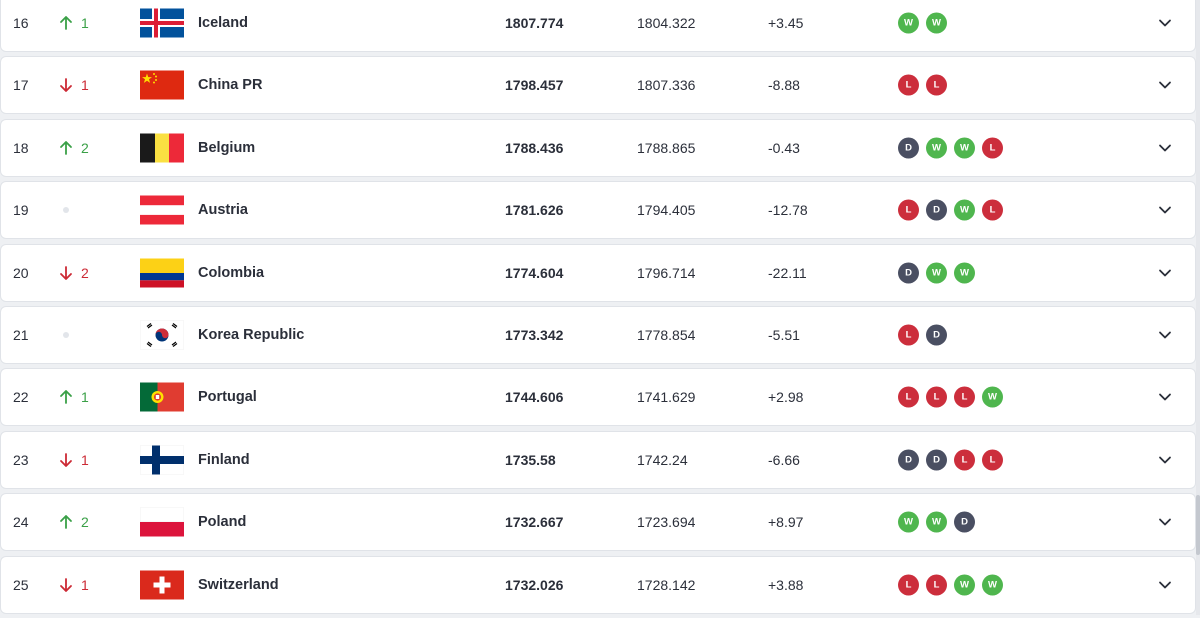  I want to click on colombia-flag-icon, so click(162, 273).